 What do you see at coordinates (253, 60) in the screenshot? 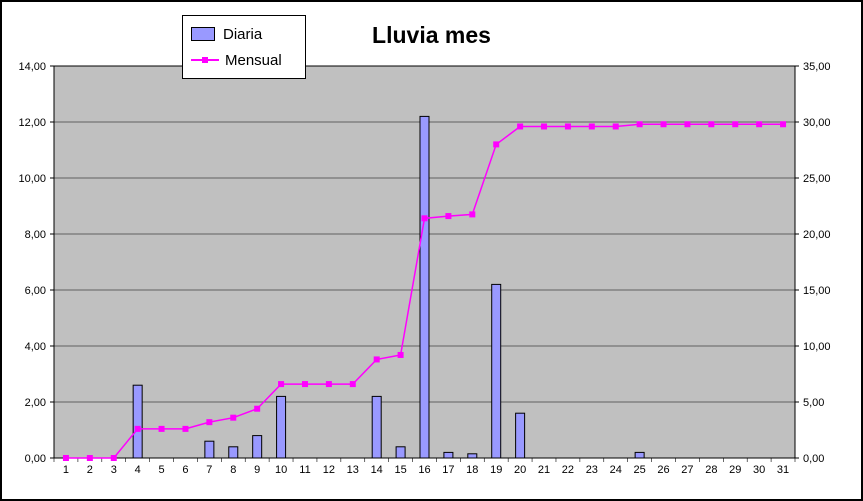
I see `legend-label-mensual: Mensual` at bounding box center [253, 60].